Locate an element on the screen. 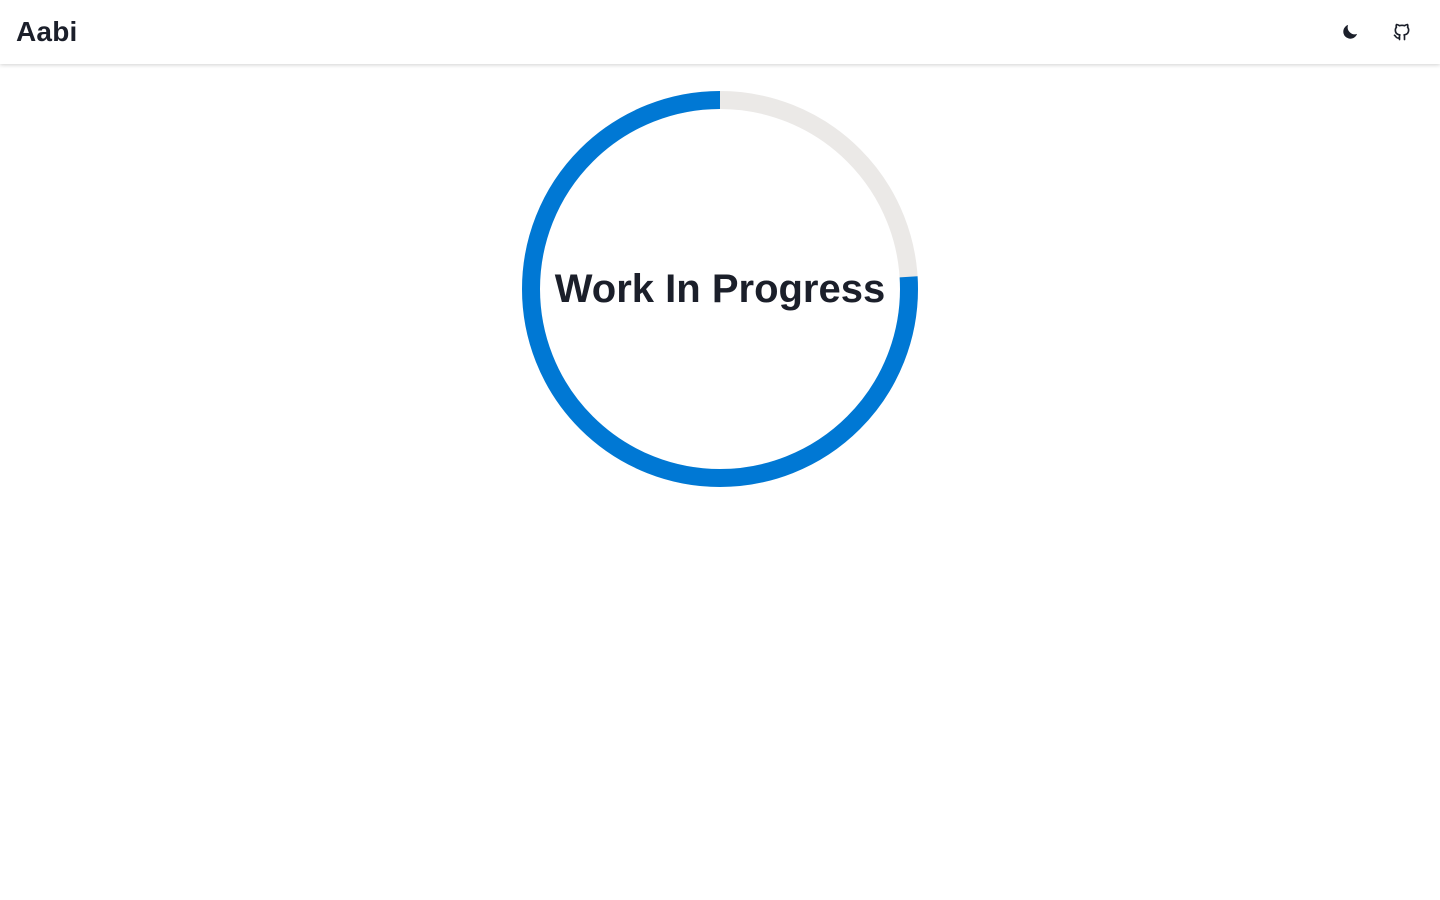 This screenshot has height=900, width=1440. moon-icon is located at coordinates (1350, 32).